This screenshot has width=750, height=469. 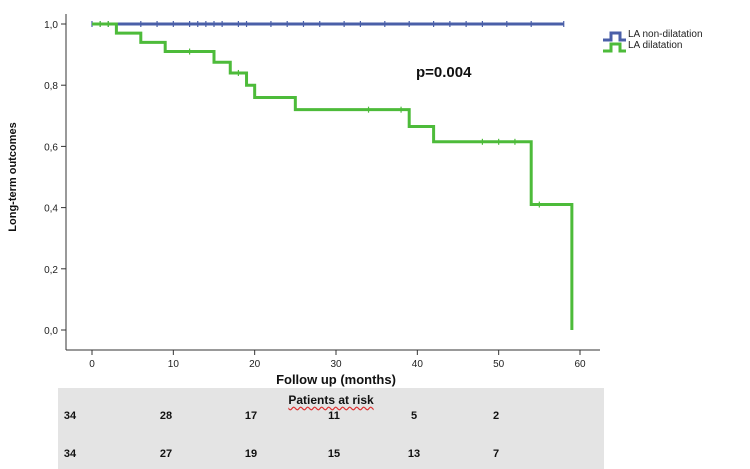 I want to click on legend-label: LA dilatation, so click(x=655, y=45).